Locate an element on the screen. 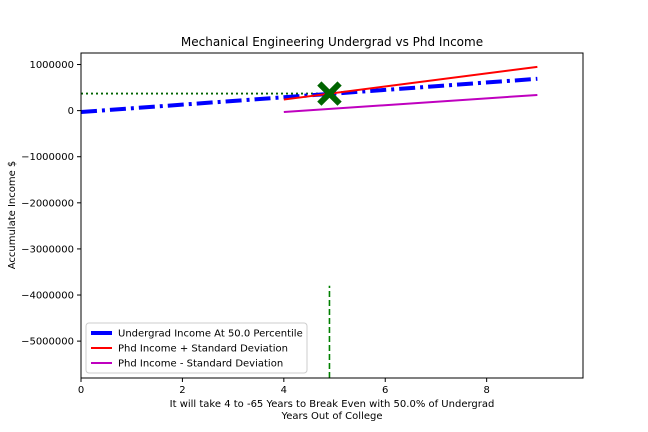 The width and height of the screenshot is (648, 432). y-tick-label: −1000000 is located at coordinates (47, 157).